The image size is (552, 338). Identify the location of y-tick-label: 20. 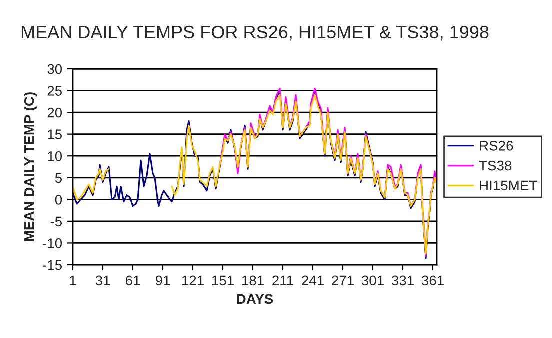
(55, 113).